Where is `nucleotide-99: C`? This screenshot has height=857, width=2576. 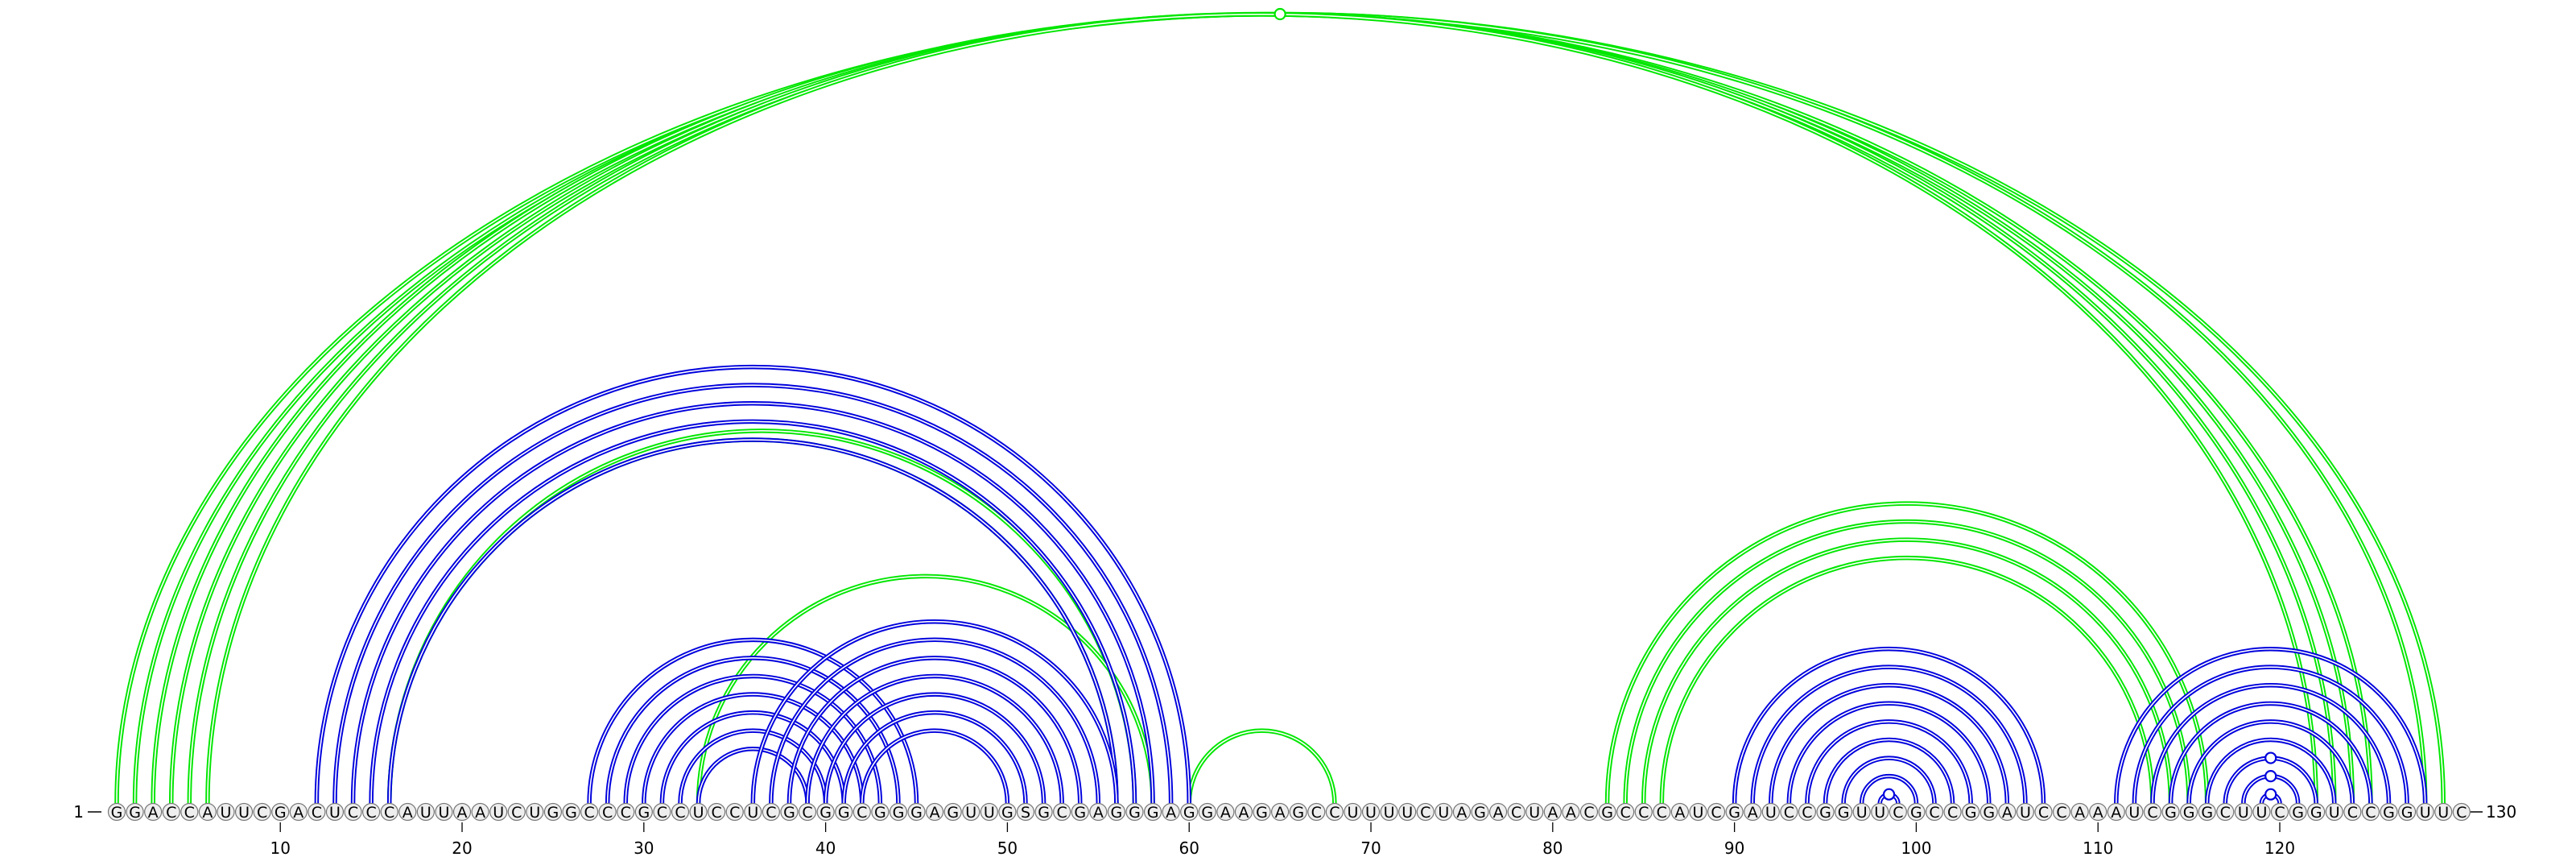 nucleotide-99: C is located at coordinates (1898, 812).